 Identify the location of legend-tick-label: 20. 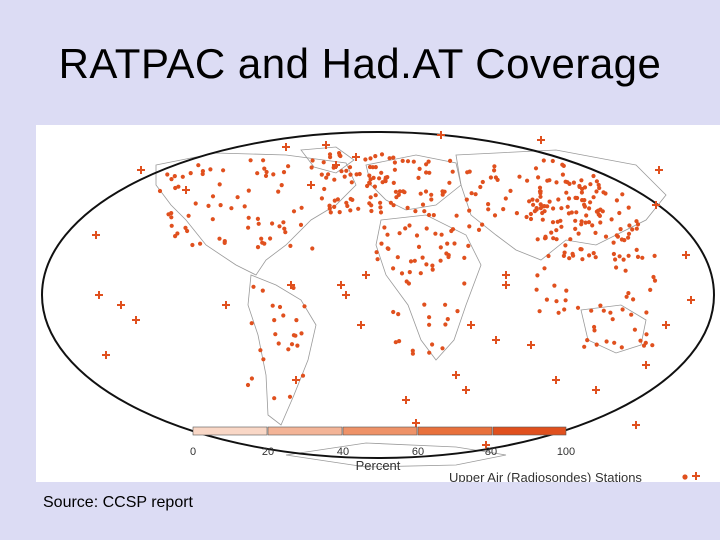
(268, 452).